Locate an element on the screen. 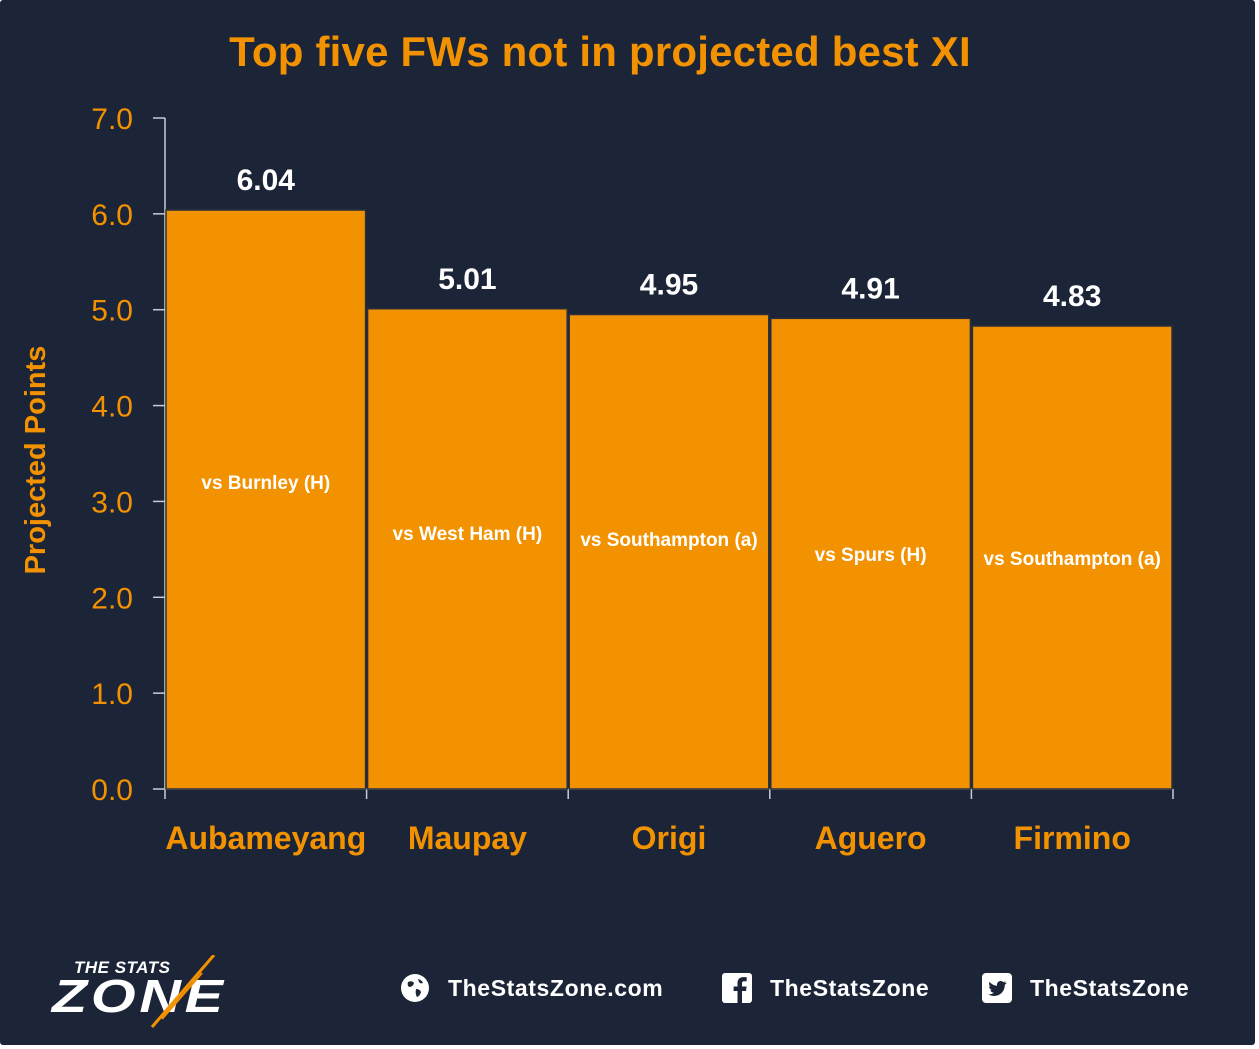  y-tick-label: 1.0 is located at coordinates (112, 694).